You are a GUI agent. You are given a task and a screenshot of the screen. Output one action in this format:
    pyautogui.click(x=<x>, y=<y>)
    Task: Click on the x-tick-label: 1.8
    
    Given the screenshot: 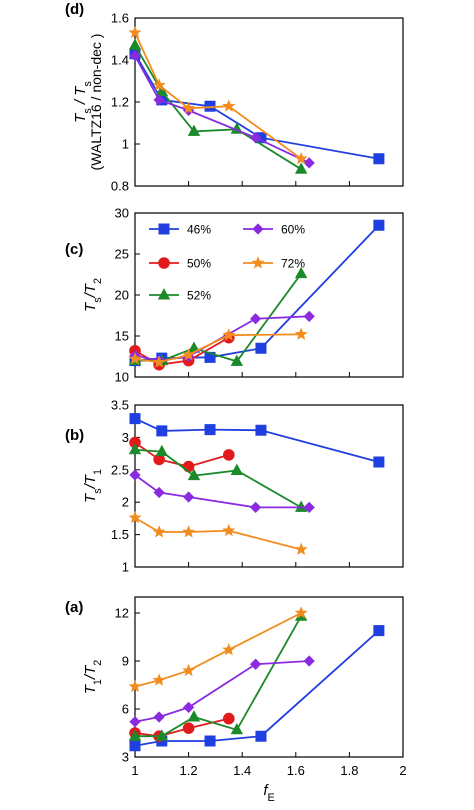 What is the action you would take?
    pyautogui.click(x=349, y=770)
    